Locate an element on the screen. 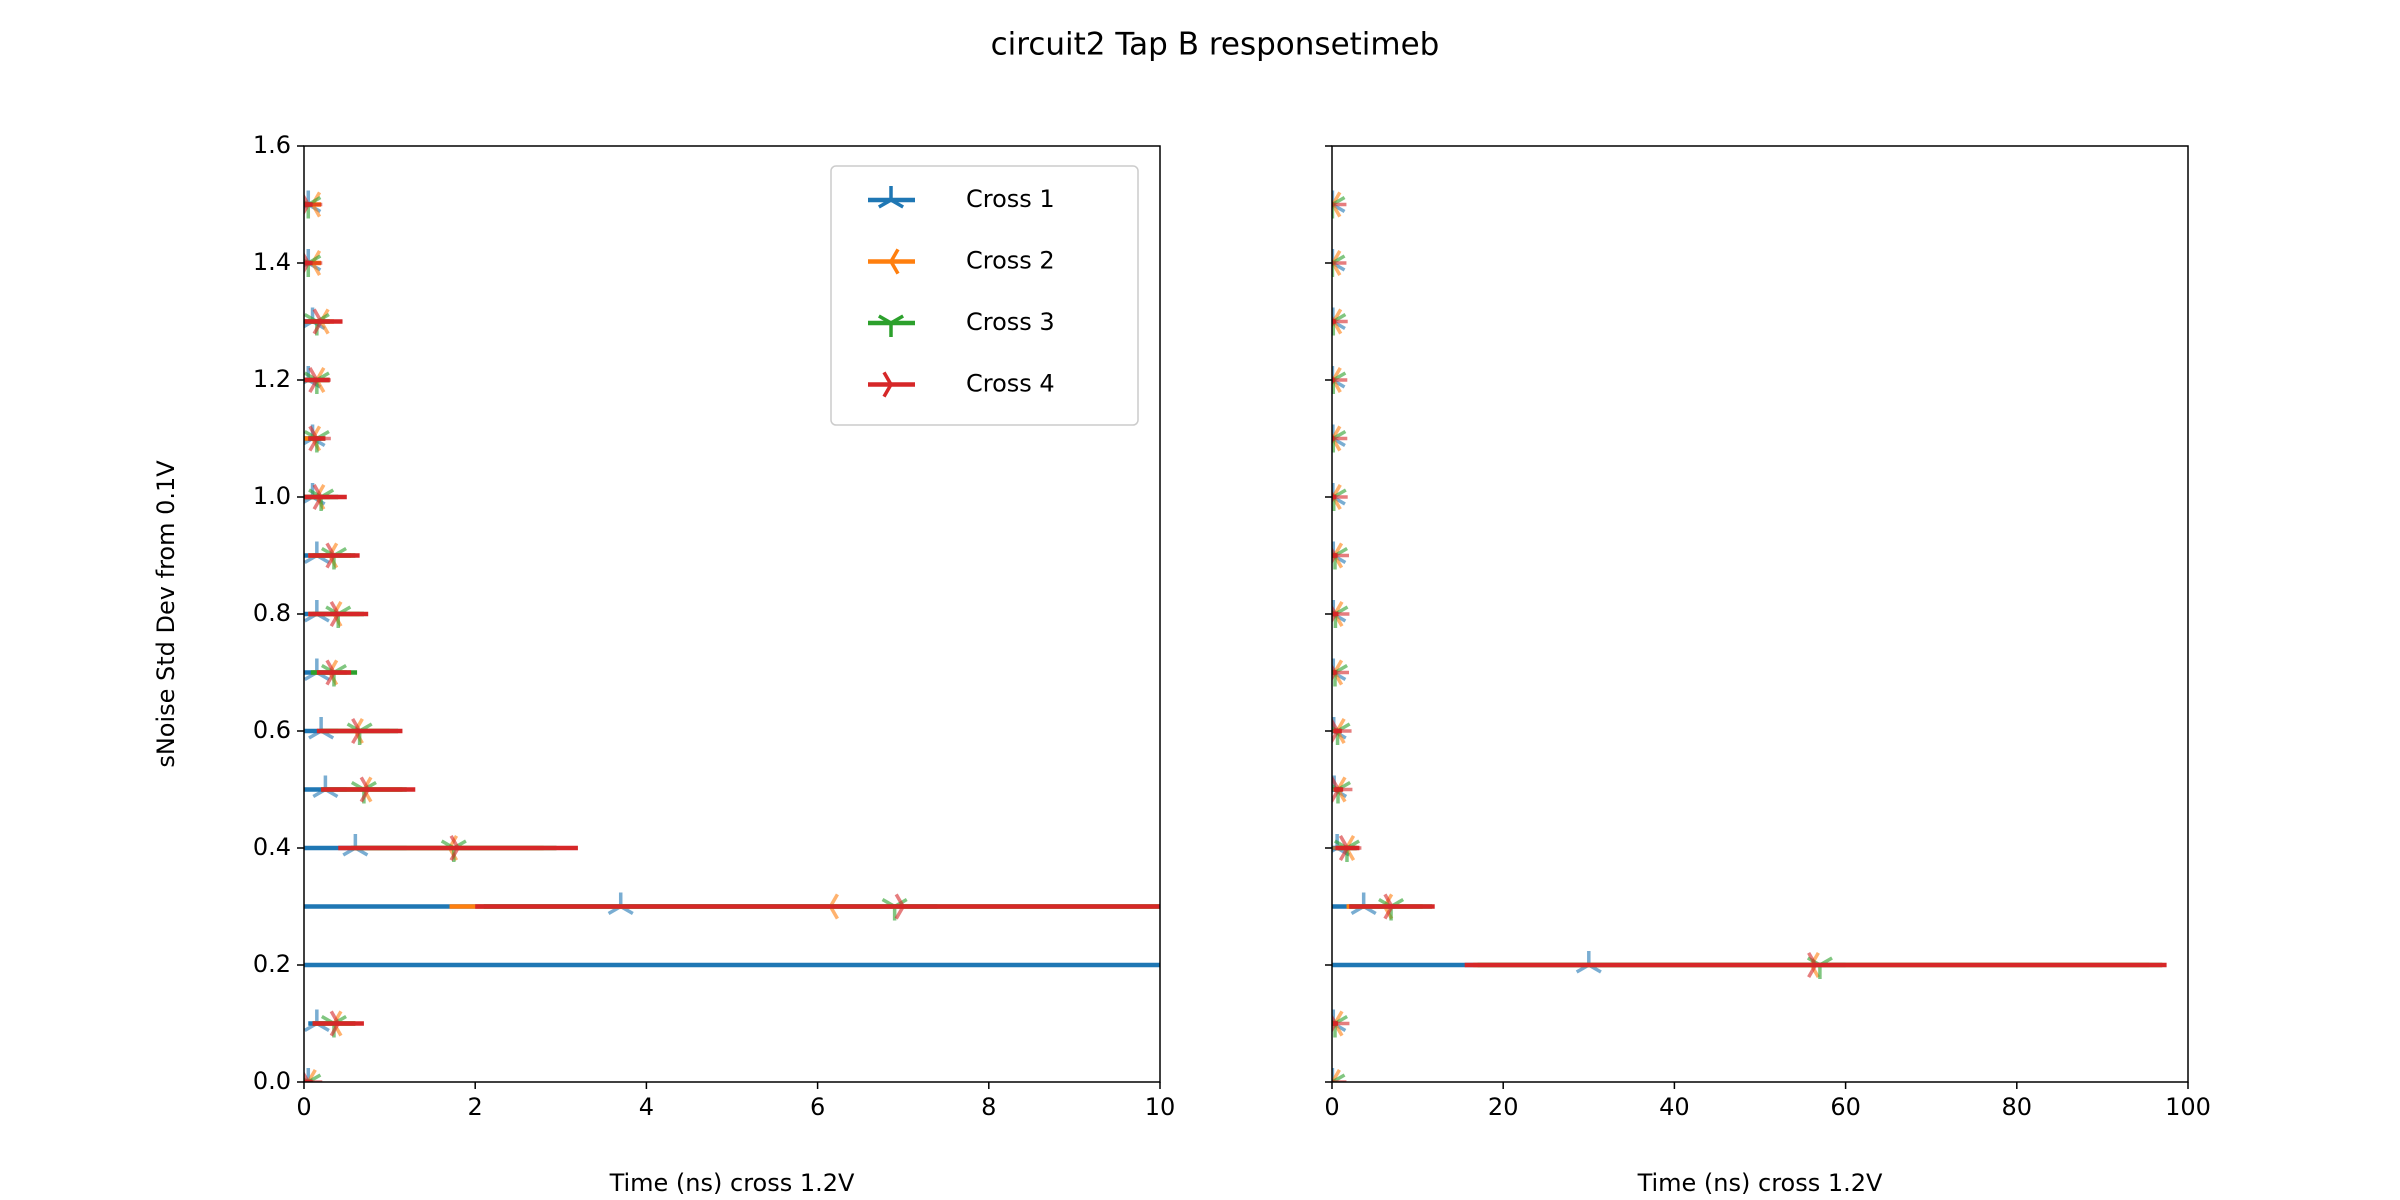 This screenshot has width=2400, height=1200. x-tick-label: 8 is located at coordinates (988, 1107).